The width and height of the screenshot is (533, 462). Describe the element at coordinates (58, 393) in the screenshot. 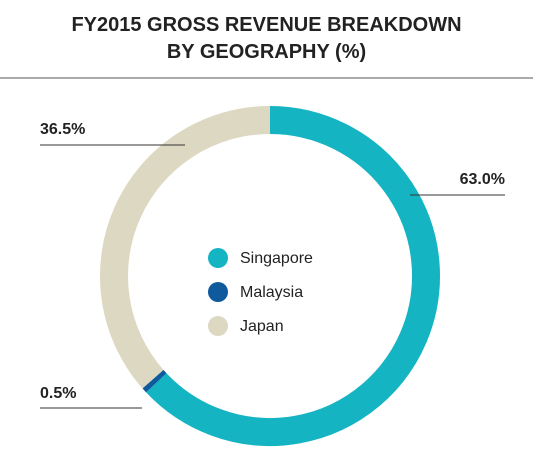

I see `data-label: 0.5%` at that location.